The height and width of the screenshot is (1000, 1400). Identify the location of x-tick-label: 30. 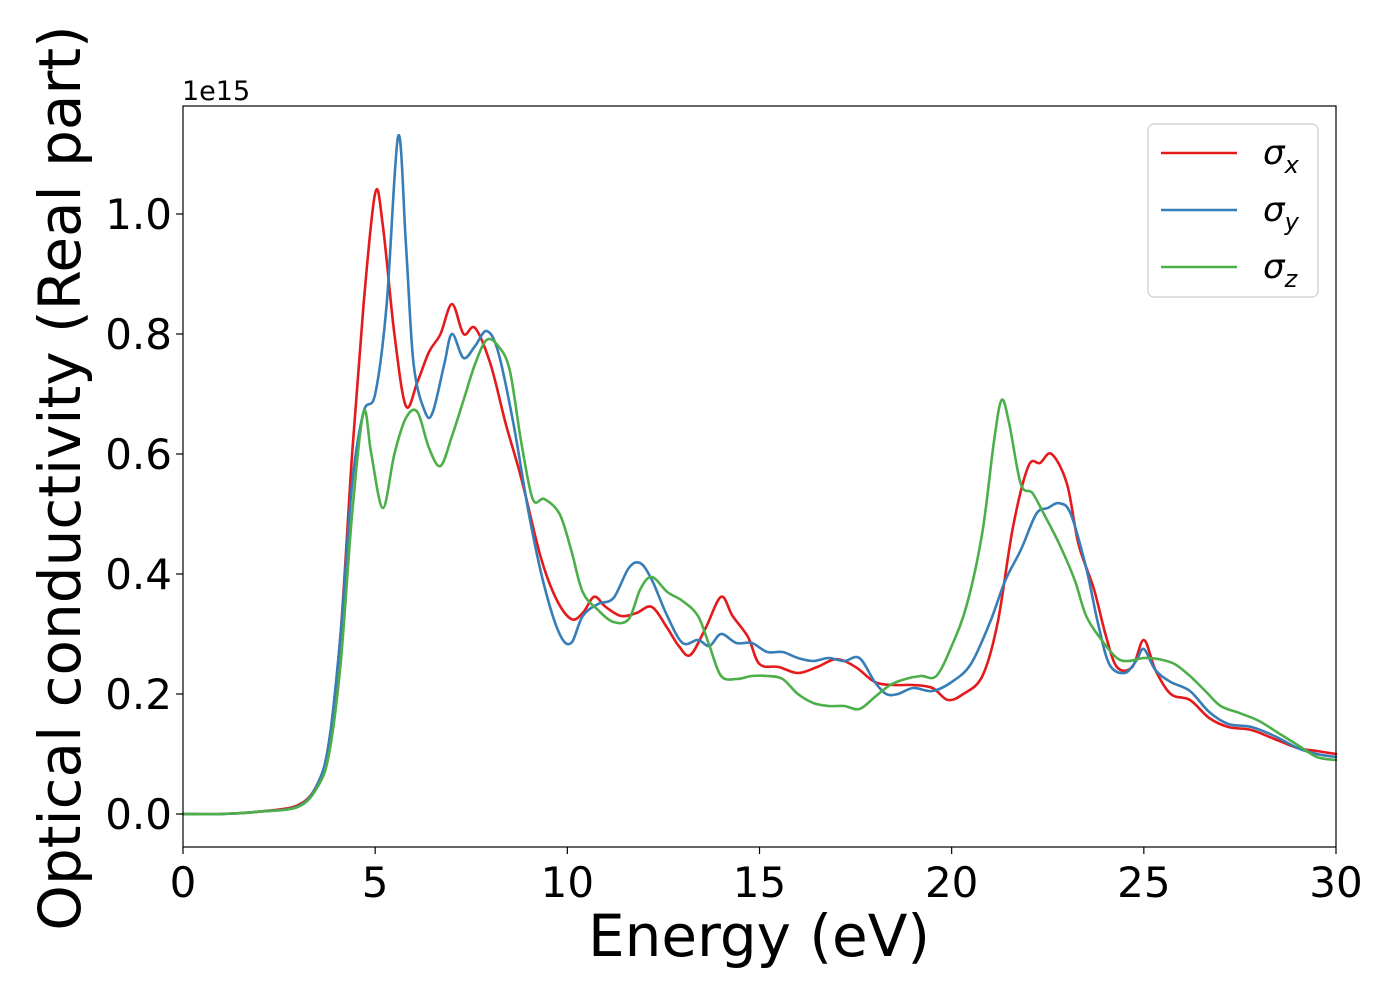
(1335, 882).